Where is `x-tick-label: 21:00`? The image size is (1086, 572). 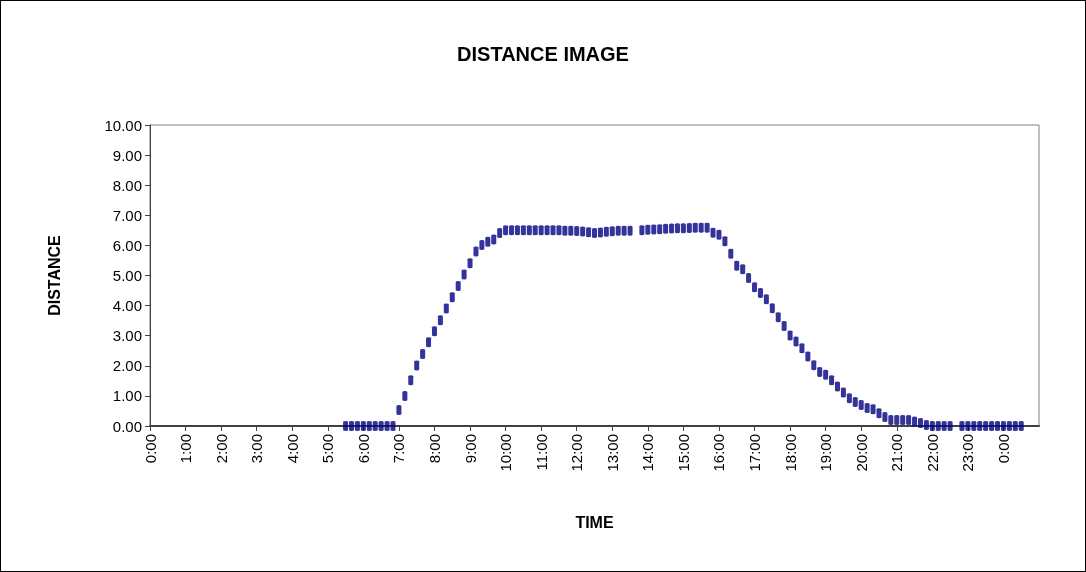 x-tick-label: 21:00 is located at coordinates (897, 453).